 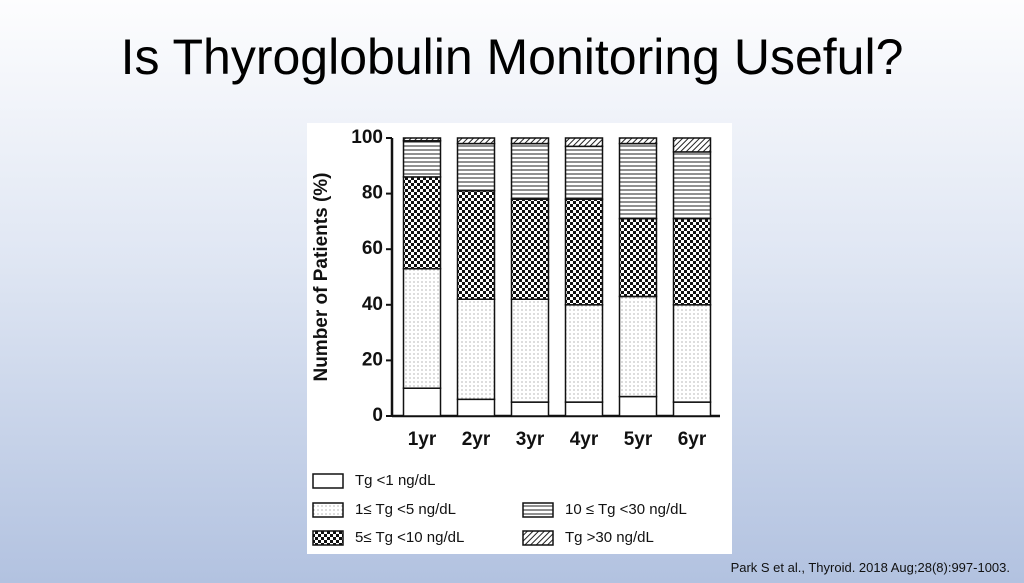 What do you see at coordinates (409, 537) in the screenshot?
I see `legend-label: 5≤ Tg <10 ng/dL` at bounding box center [409, 537].